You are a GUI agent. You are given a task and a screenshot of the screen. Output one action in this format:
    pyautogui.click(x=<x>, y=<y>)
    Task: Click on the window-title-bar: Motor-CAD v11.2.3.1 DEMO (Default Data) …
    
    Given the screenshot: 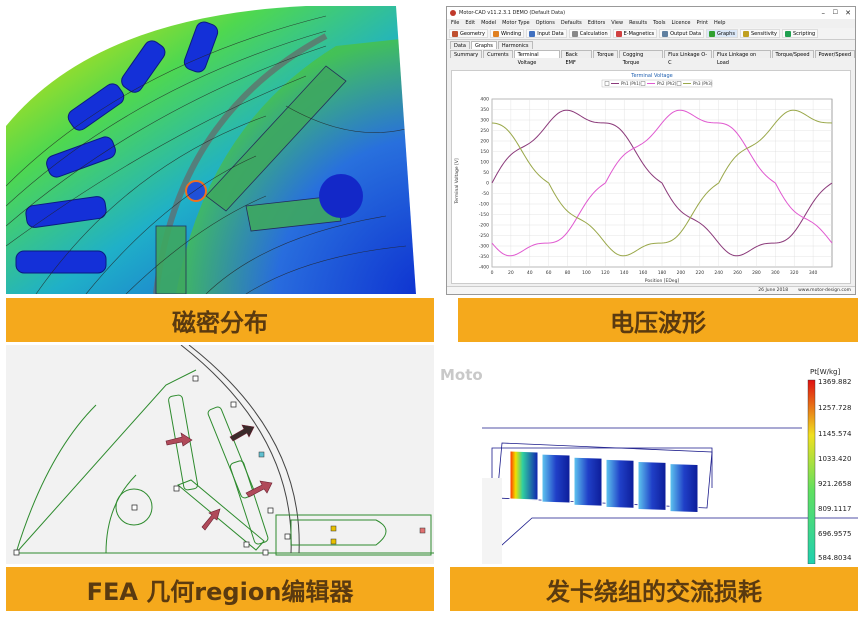 What is the action you would take?
    pyautogui.click(x=651, y=13)
    